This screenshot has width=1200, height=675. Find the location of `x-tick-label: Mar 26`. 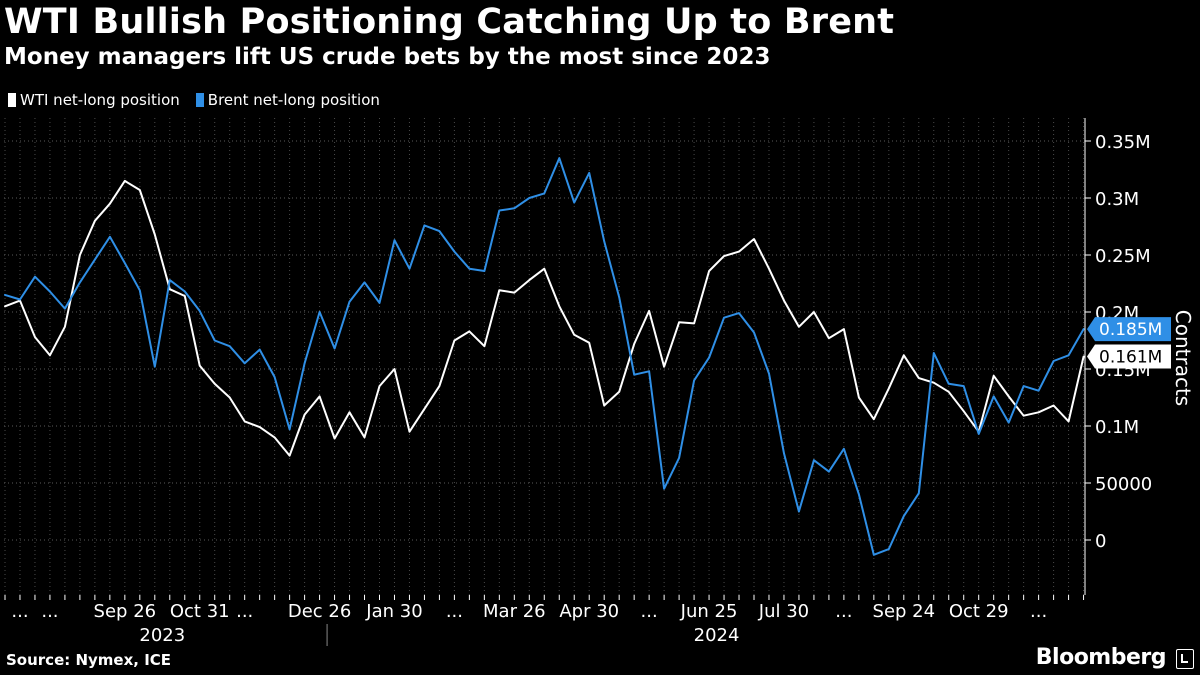

x-tick-label: Mar 26 is located at coordinates (514, 611).